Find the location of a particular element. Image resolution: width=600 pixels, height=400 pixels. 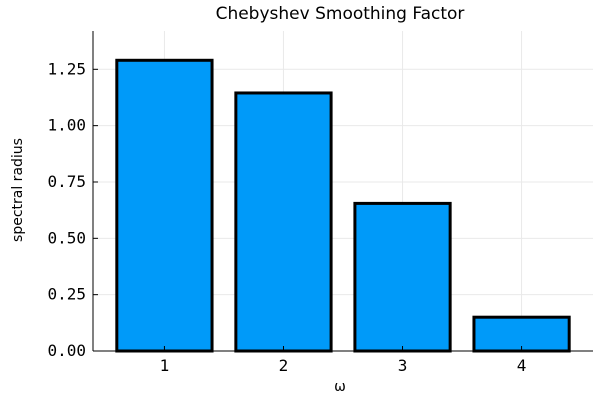

y-tick-label-1: 0.25 is located at coordinates (66, 294).